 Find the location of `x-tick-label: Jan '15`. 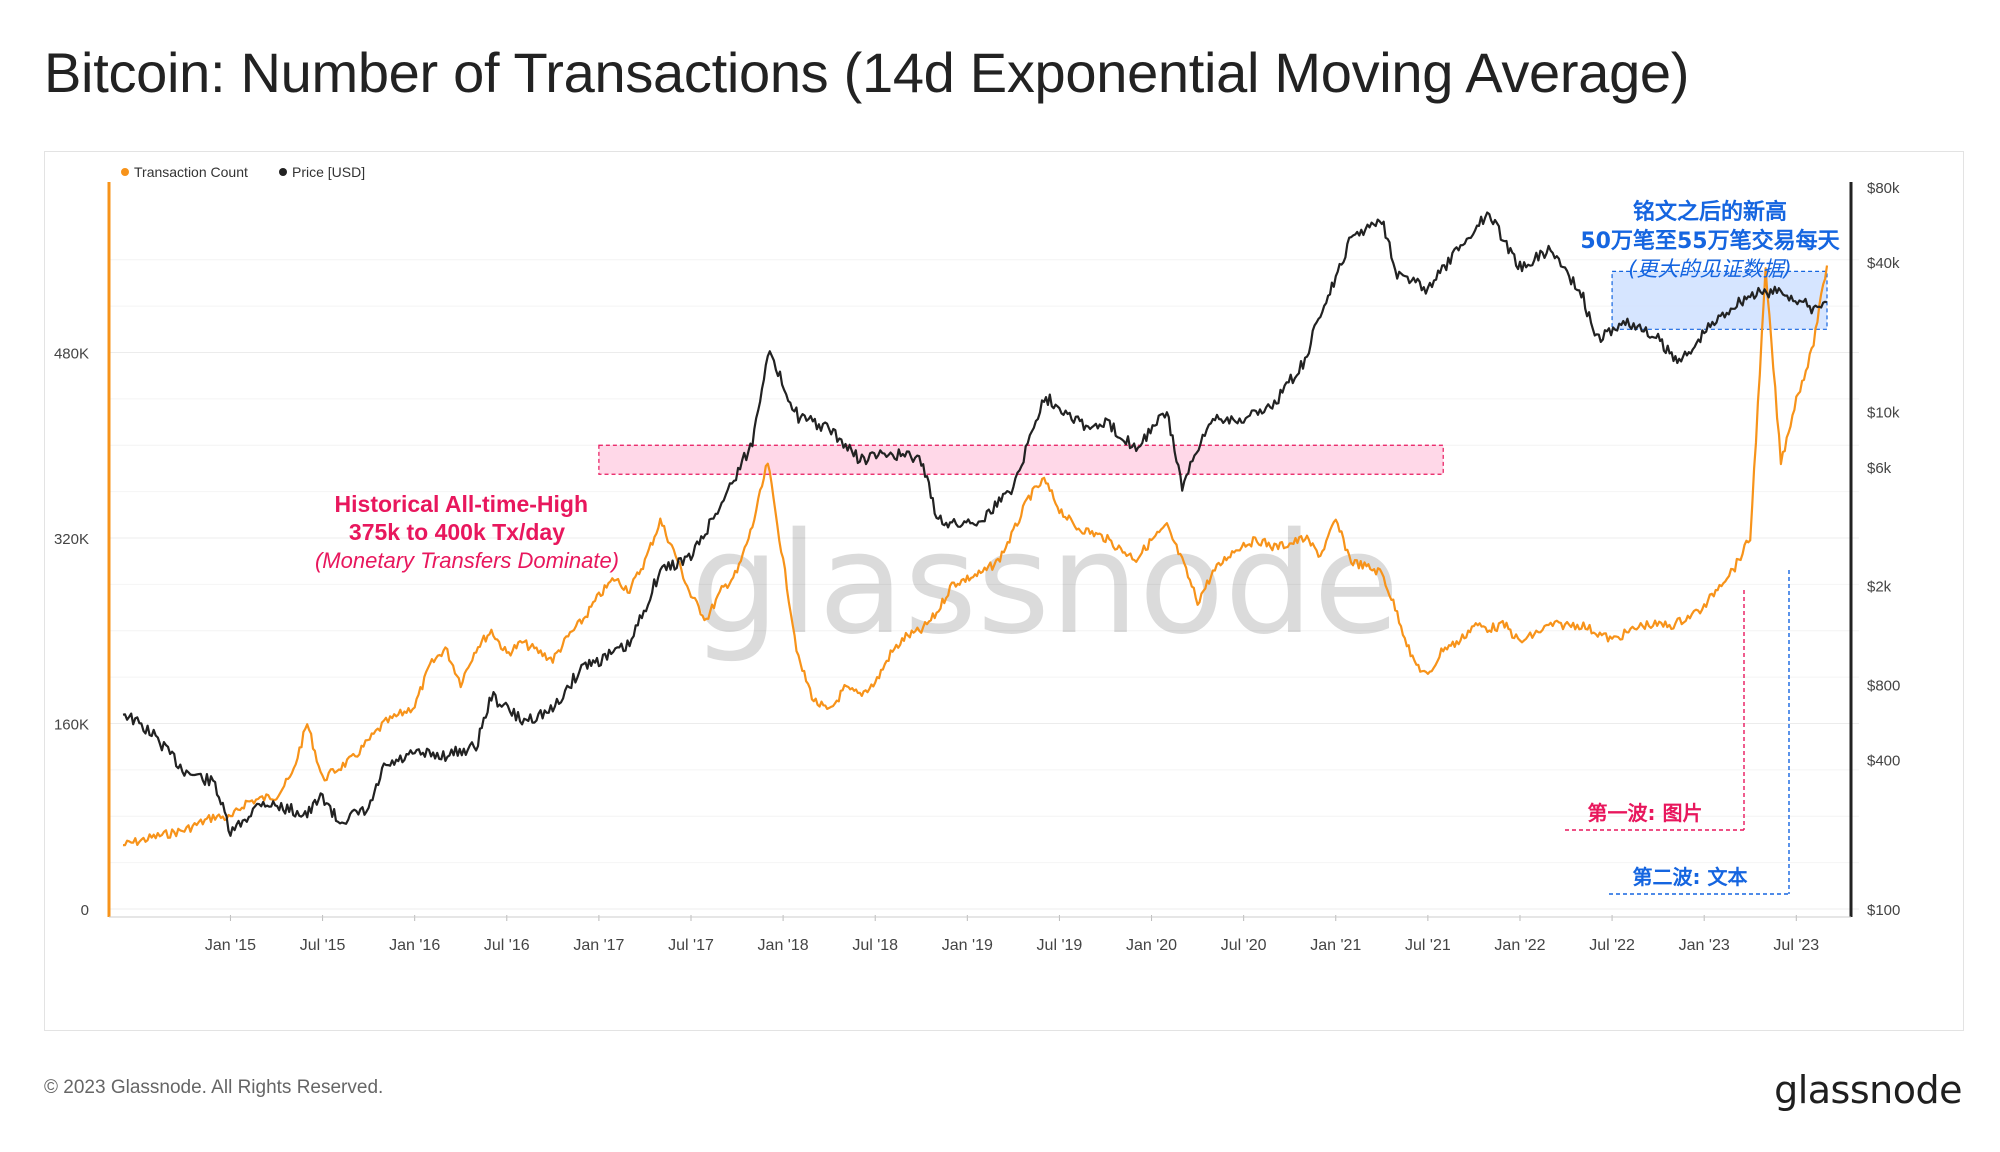

x-tick-label: Jan '15 is located at coordinates (230, 945).